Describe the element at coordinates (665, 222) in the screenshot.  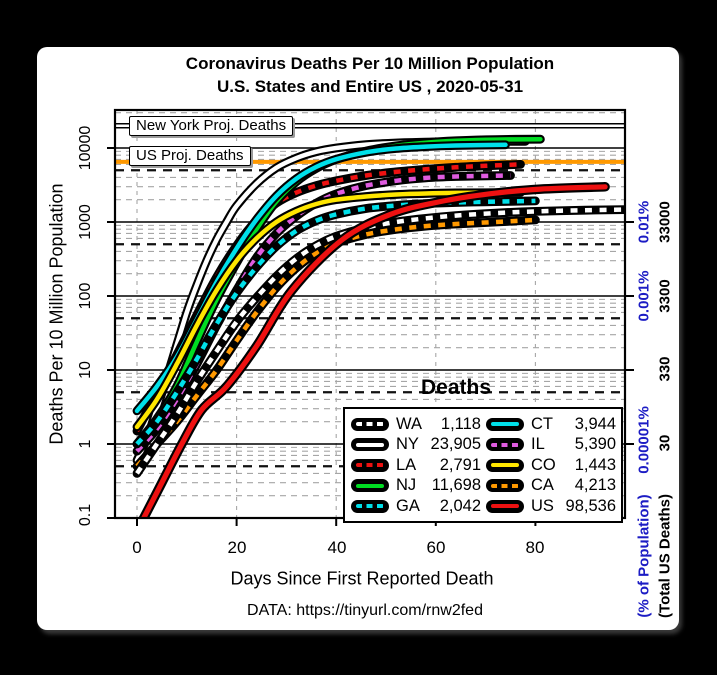
I see `right-total-tick: 33000` at that location.